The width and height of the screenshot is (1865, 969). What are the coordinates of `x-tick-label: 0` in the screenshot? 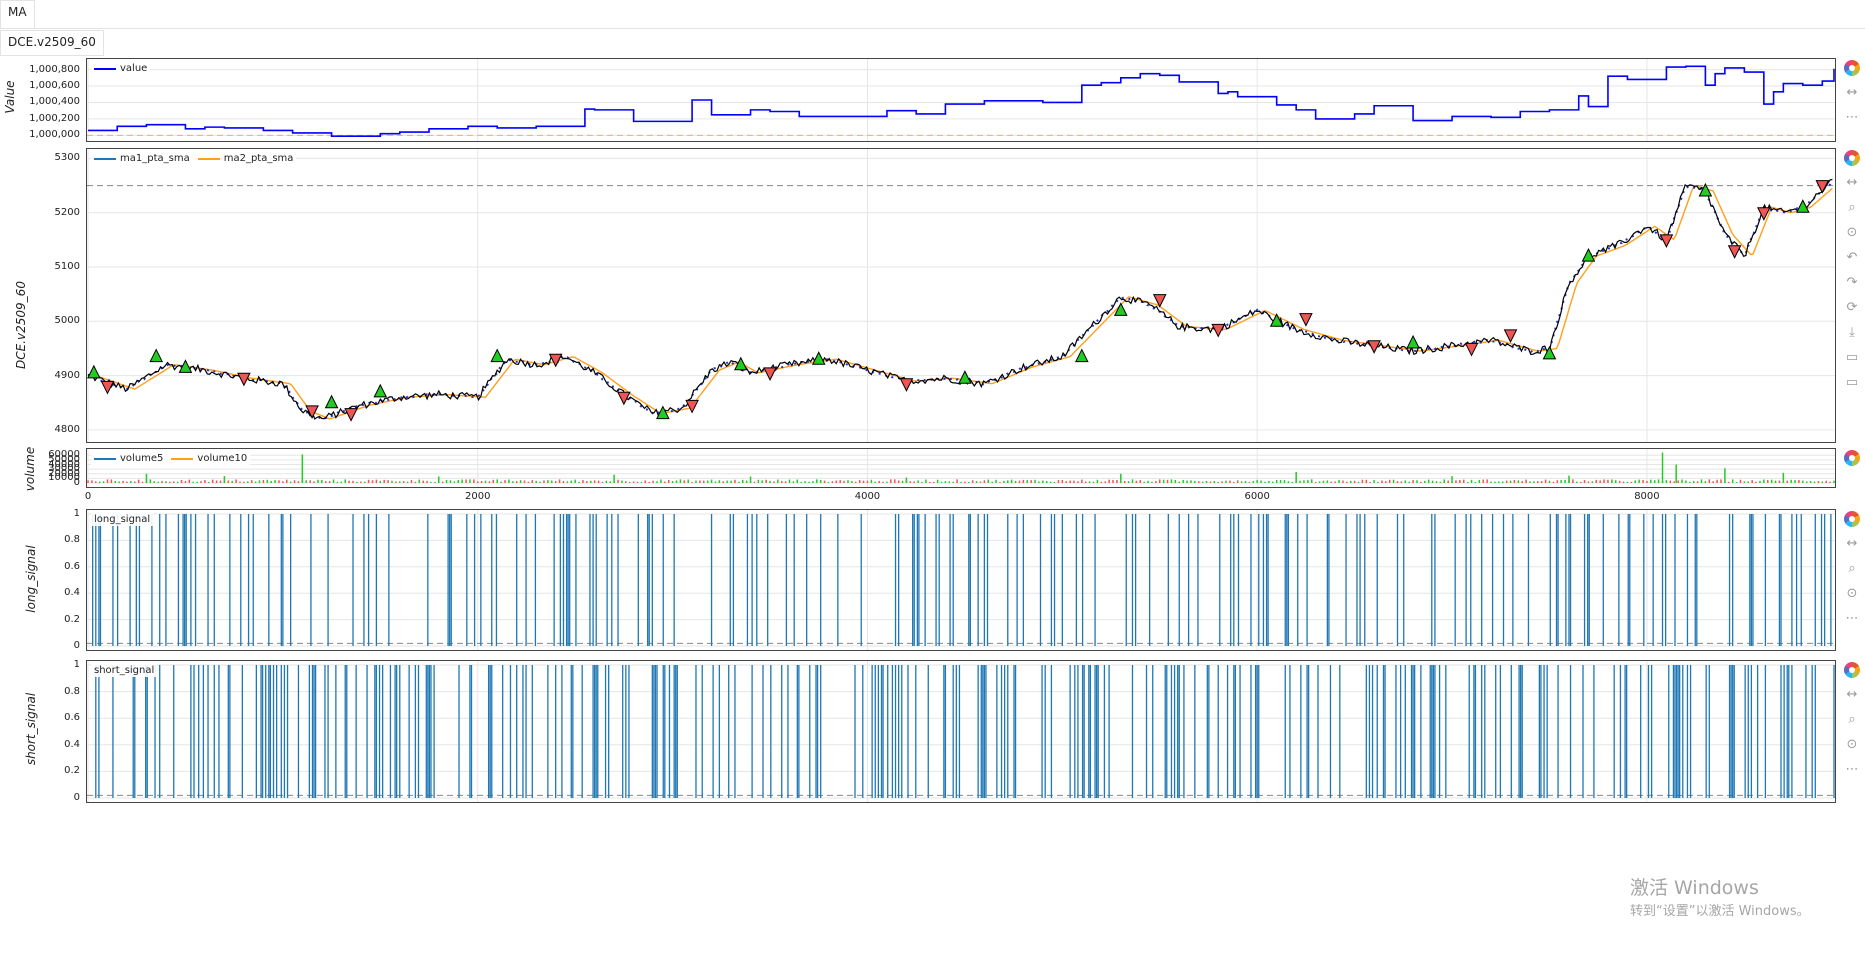 It's located at (88, 496).